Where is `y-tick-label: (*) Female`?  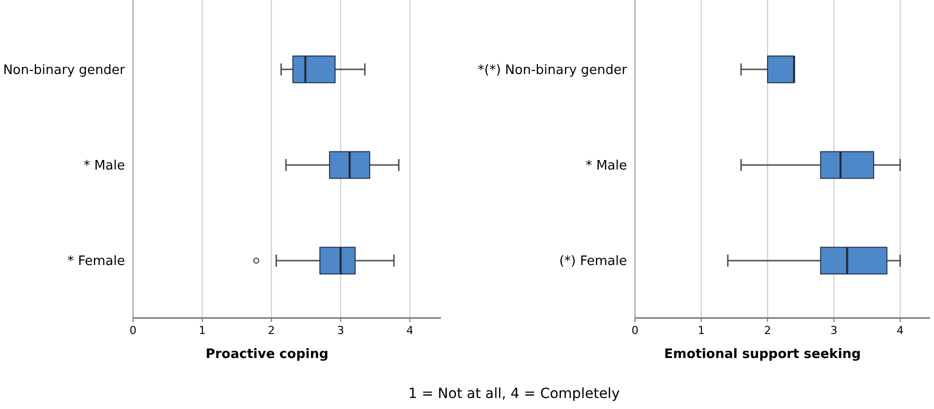 y-tick-label: (*) Female is located at coordinates (593, 262).